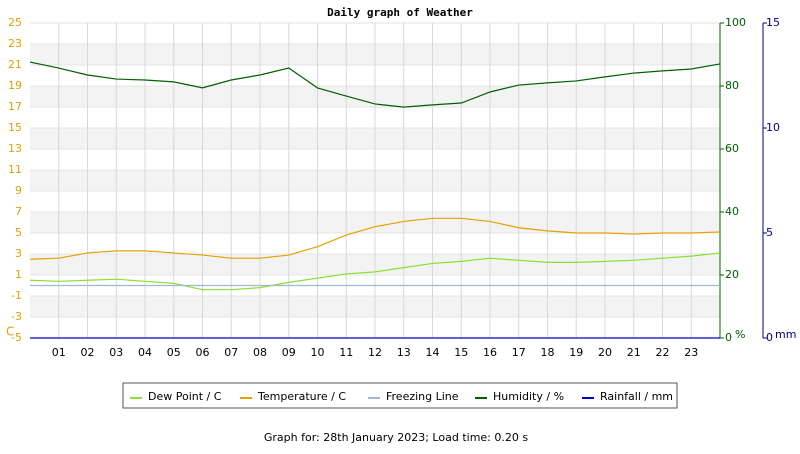 The width and height of the screenshot is (800, 454). What do you see at coordinates (433, 352) in the screenshot?
I see `x-tick-label: 14` at bounding box center [433, 352].